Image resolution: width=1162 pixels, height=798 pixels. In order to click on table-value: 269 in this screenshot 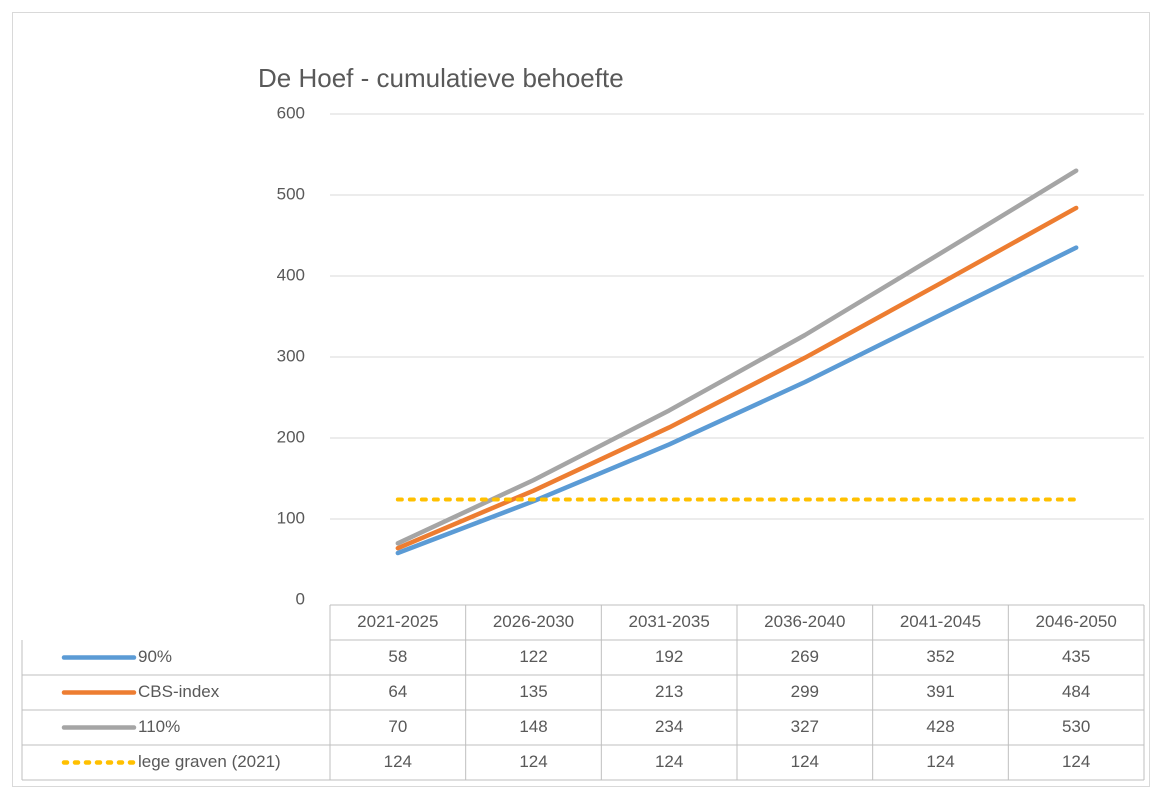, I will do `click(805, 656)`.